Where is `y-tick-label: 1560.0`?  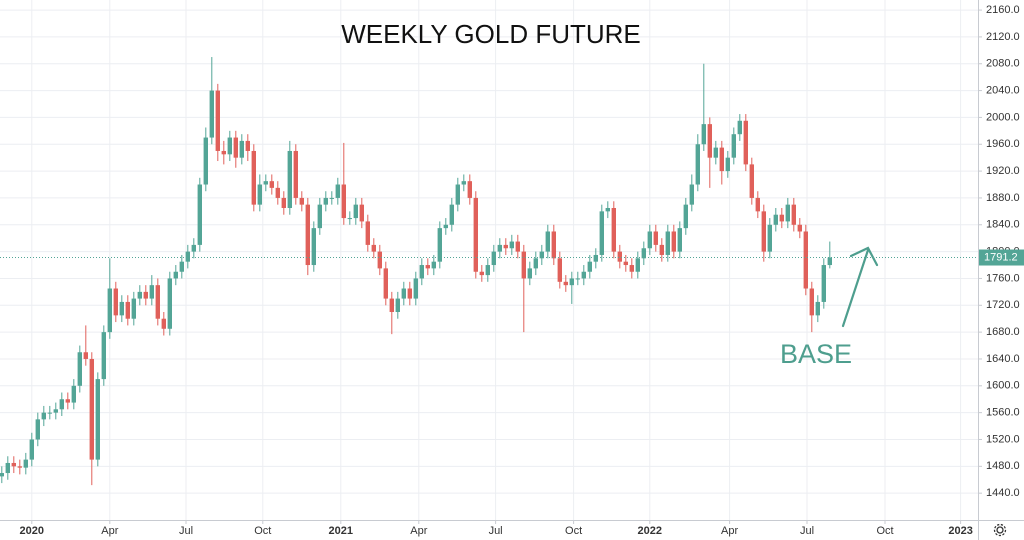 y-tick-label: 1560.0 is located at coordinates (1003, 413).